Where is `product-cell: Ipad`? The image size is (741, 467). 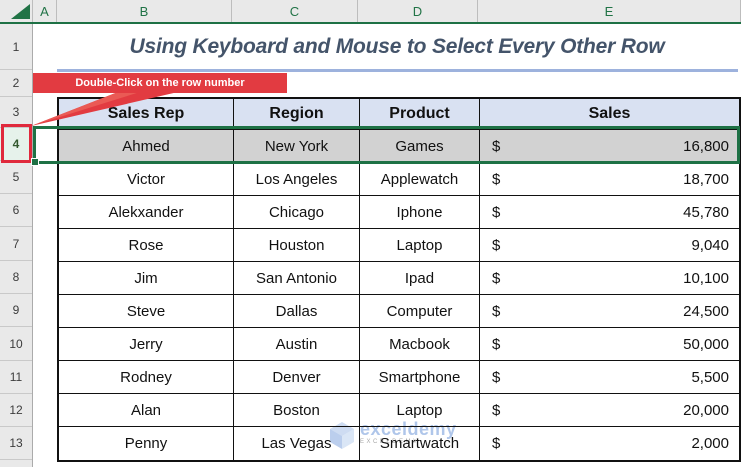 product-cell: Ipad is located at coordinates (420, 278).